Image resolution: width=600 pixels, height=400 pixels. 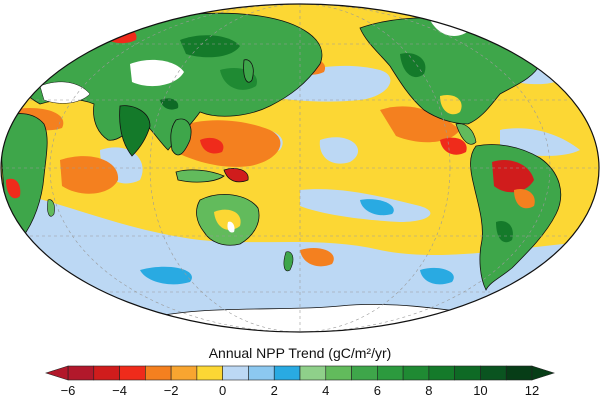 I want to click on colorbar-extend-max, so click(x=543, y=373).